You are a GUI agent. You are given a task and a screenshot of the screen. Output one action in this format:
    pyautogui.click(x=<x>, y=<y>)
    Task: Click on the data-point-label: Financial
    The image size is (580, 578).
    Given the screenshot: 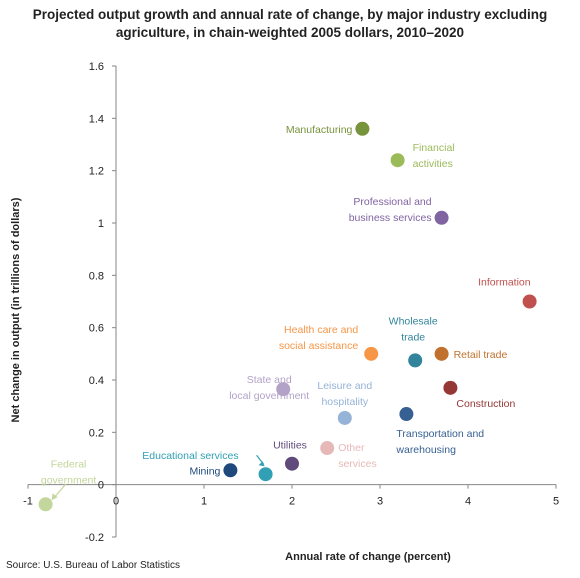 What is the action you would take?
    pyautogui.click(x=434, y=148)
    